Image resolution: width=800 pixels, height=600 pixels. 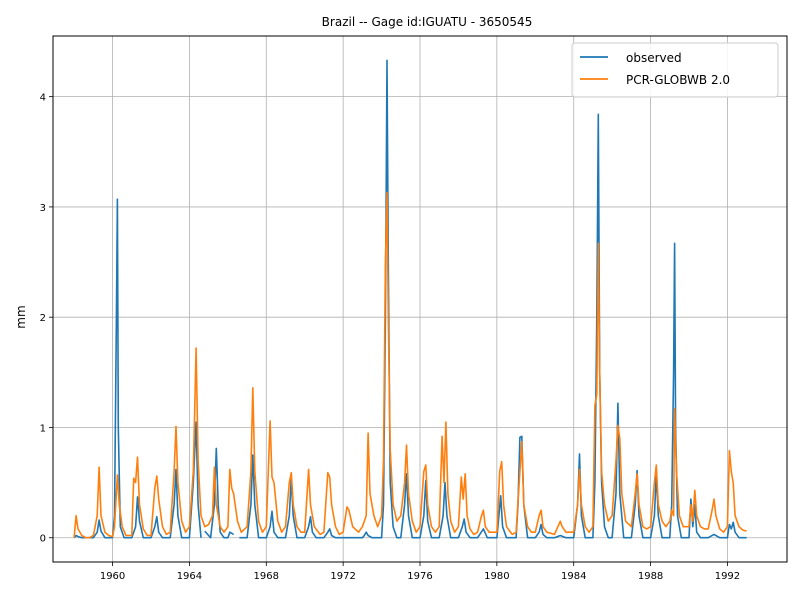 I want to click on x-tick-label: 1988, so click(x=650, y=576).